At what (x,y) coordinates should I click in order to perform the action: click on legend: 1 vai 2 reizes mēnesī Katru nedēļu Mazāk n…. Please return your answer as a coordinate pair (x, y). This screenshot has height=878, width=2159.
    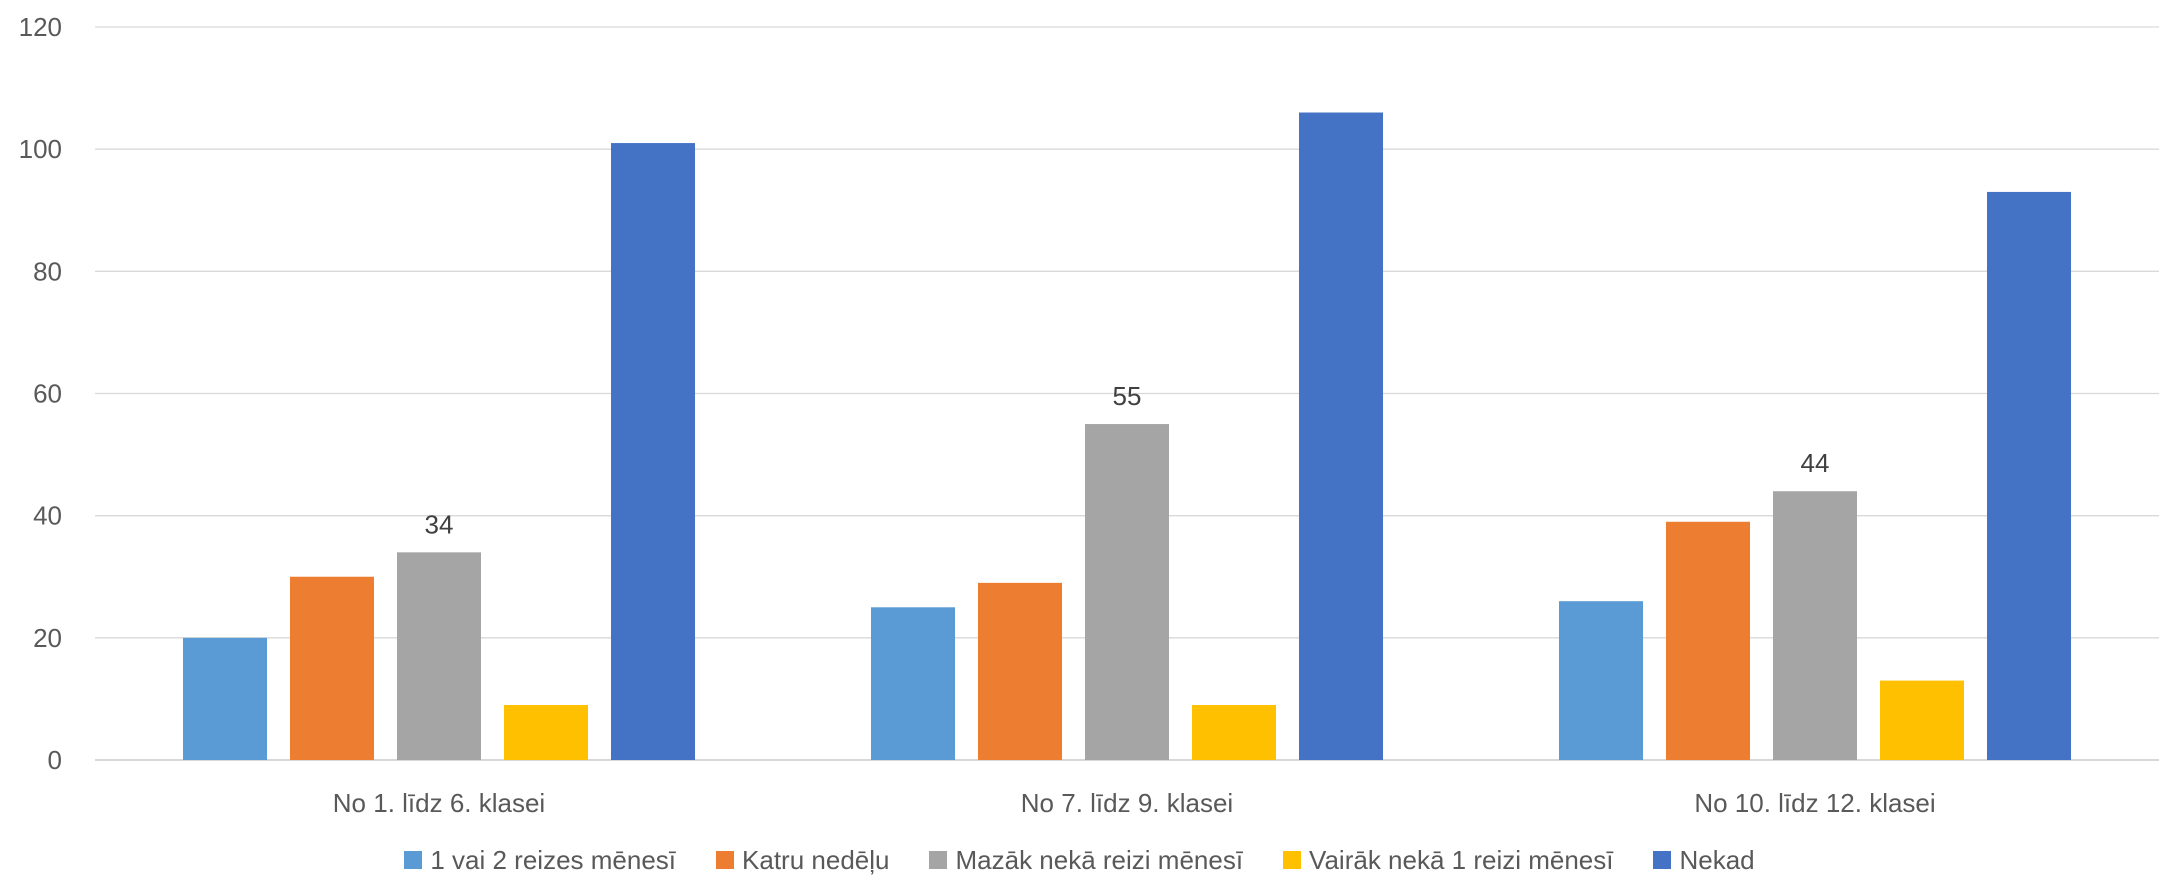
    Looking at the image, I should click on (1079, 860).